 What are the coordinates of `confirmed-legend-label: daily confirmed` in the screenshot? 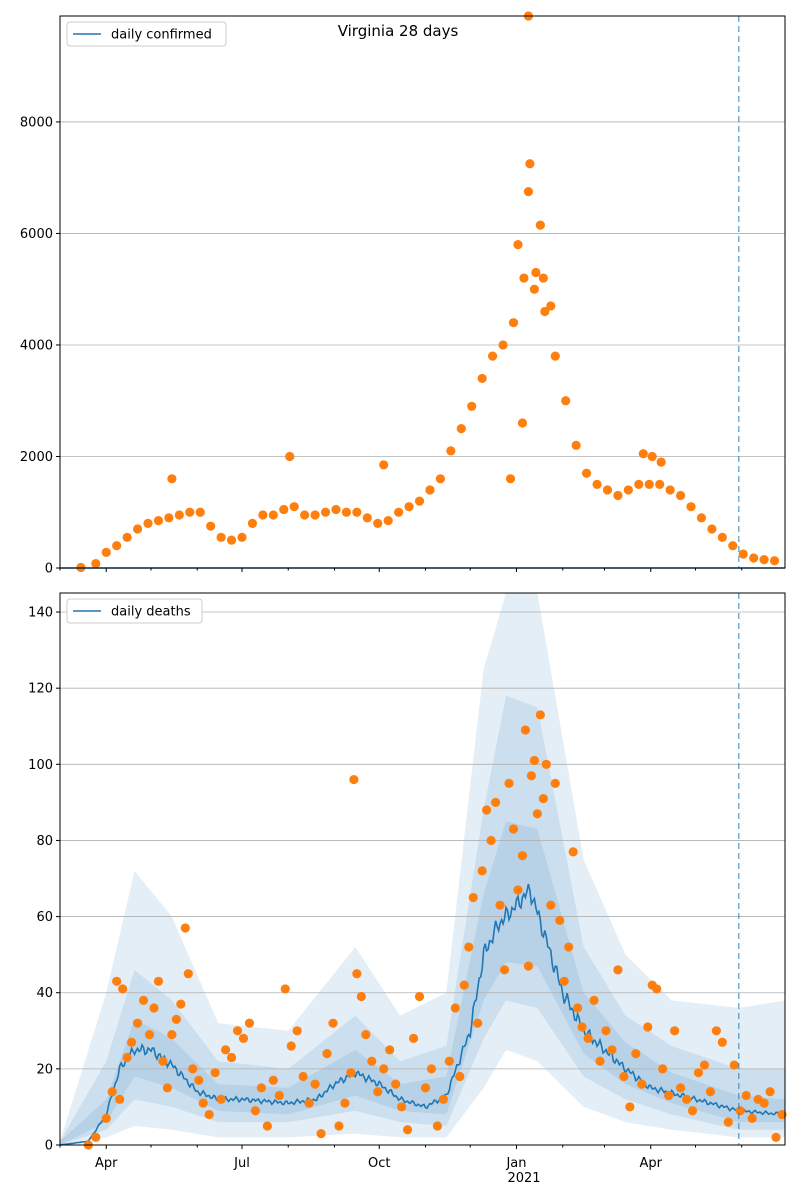 It's located at (161, 35).